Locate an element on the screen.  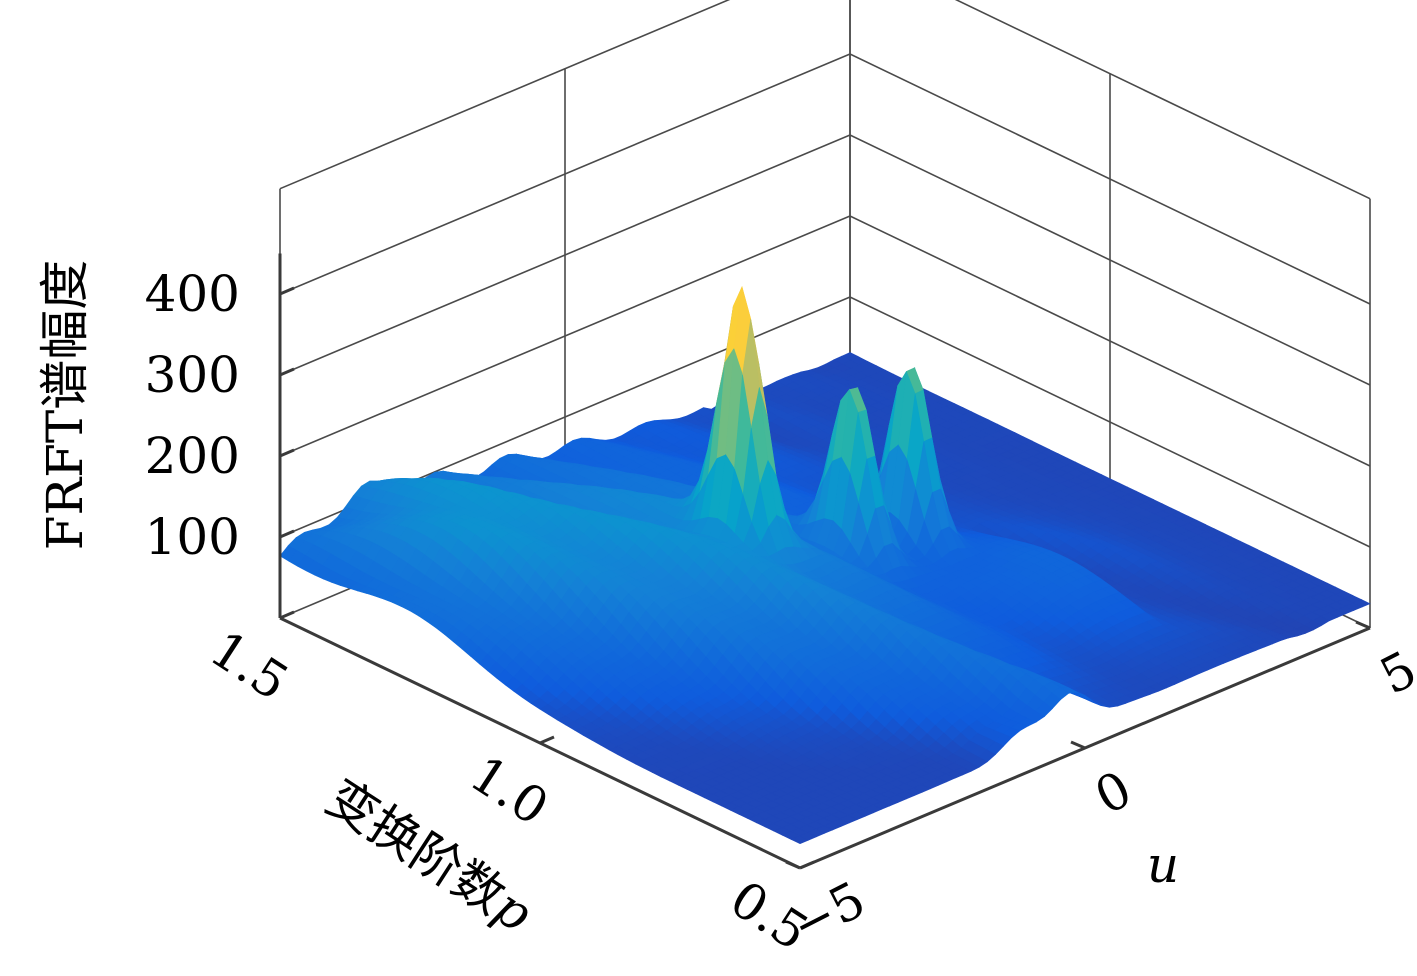
z-tick-label: 200 is located at coordinates (192, 456).